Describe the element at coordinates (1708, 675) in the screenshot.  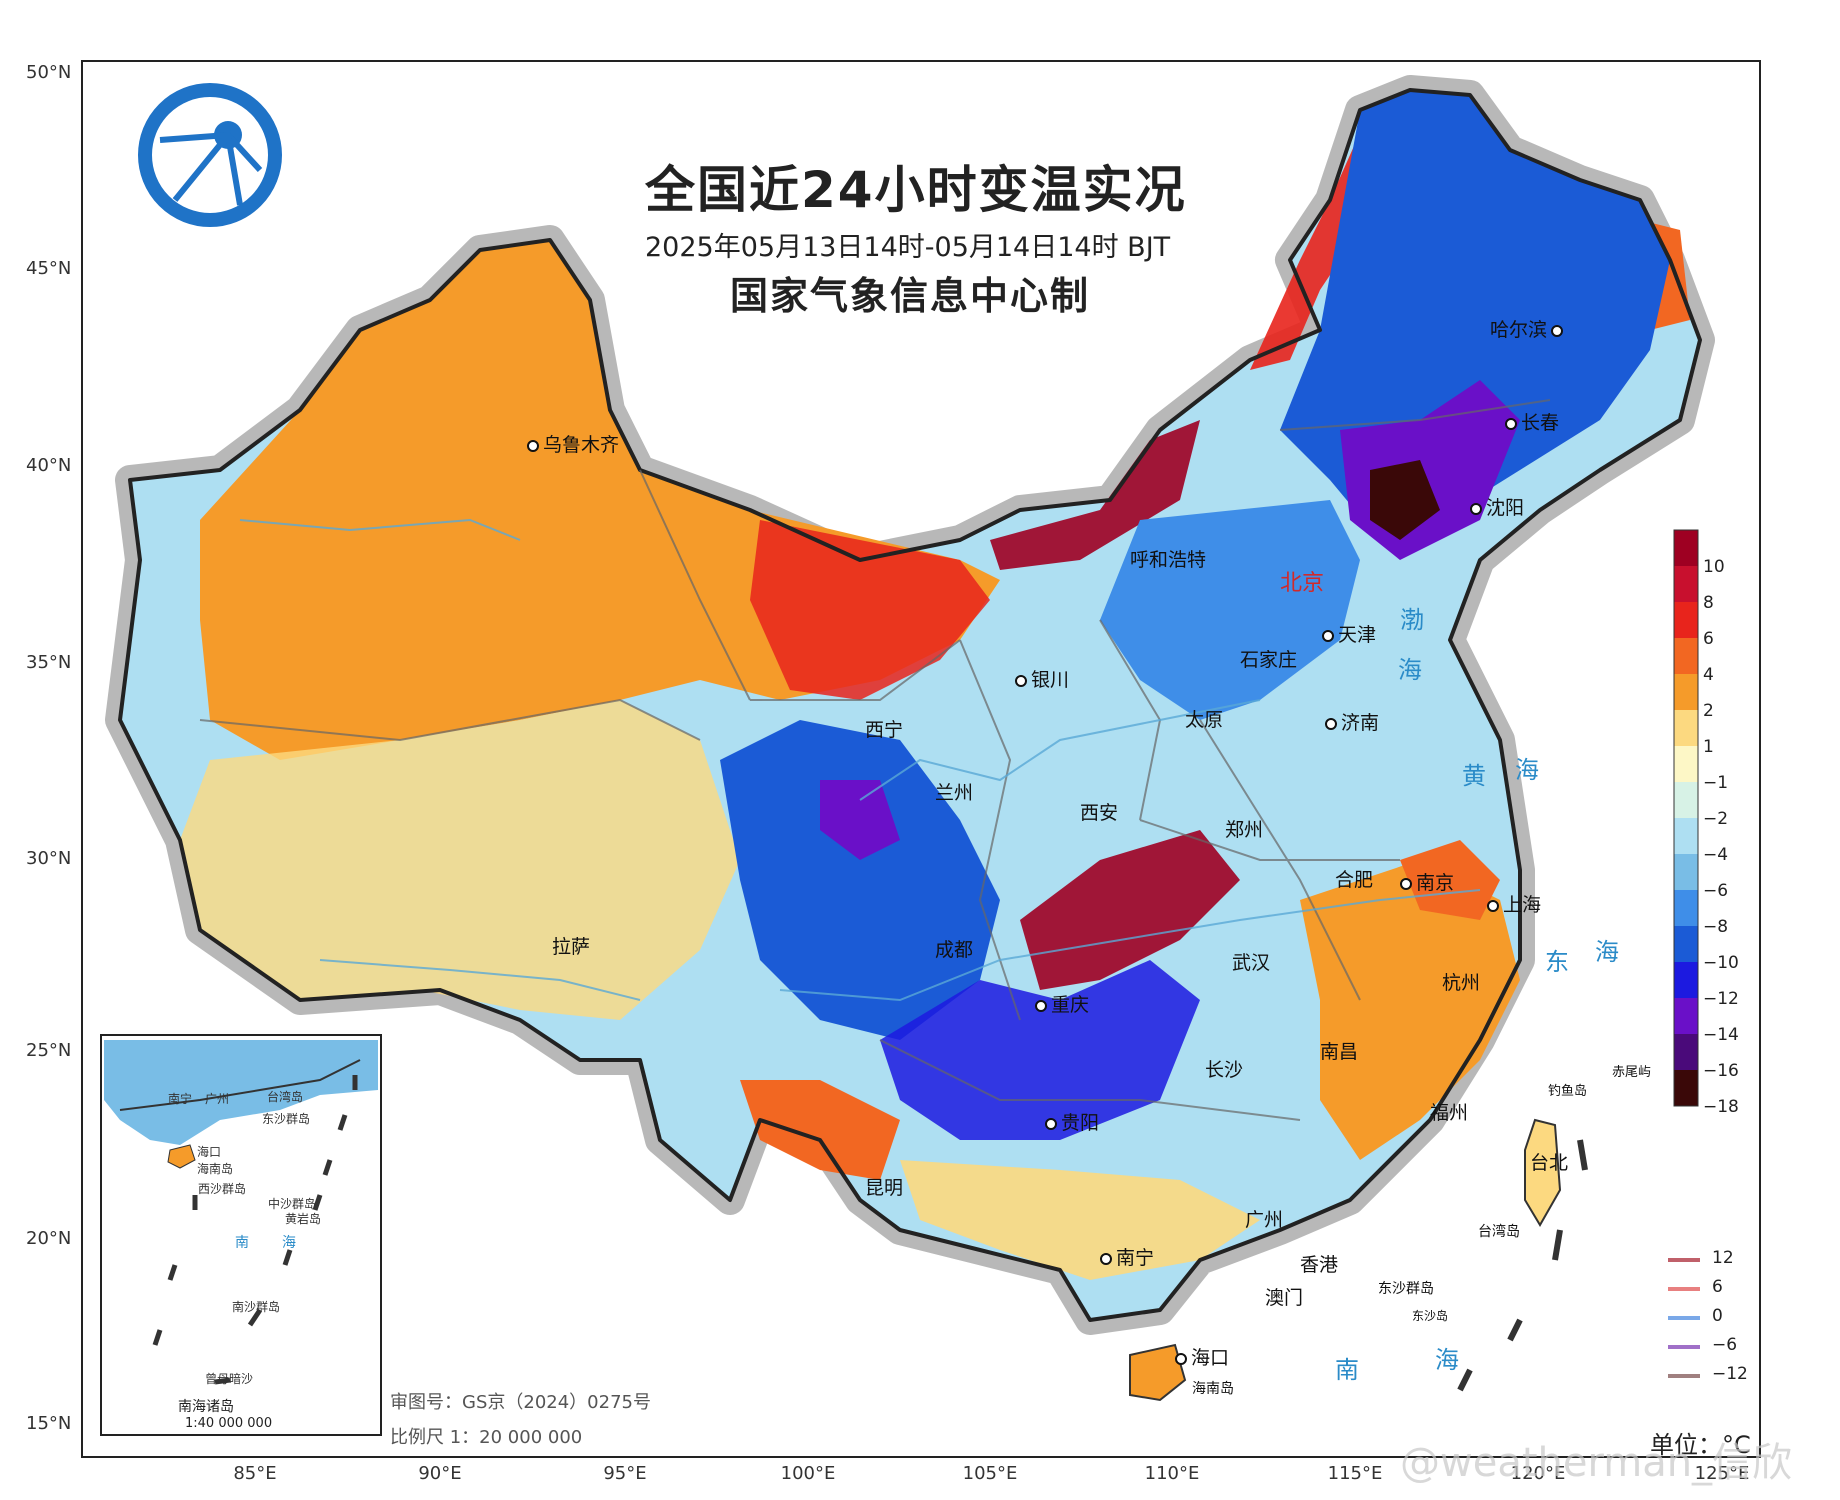
I see `colorbar-label: 4` at that location.